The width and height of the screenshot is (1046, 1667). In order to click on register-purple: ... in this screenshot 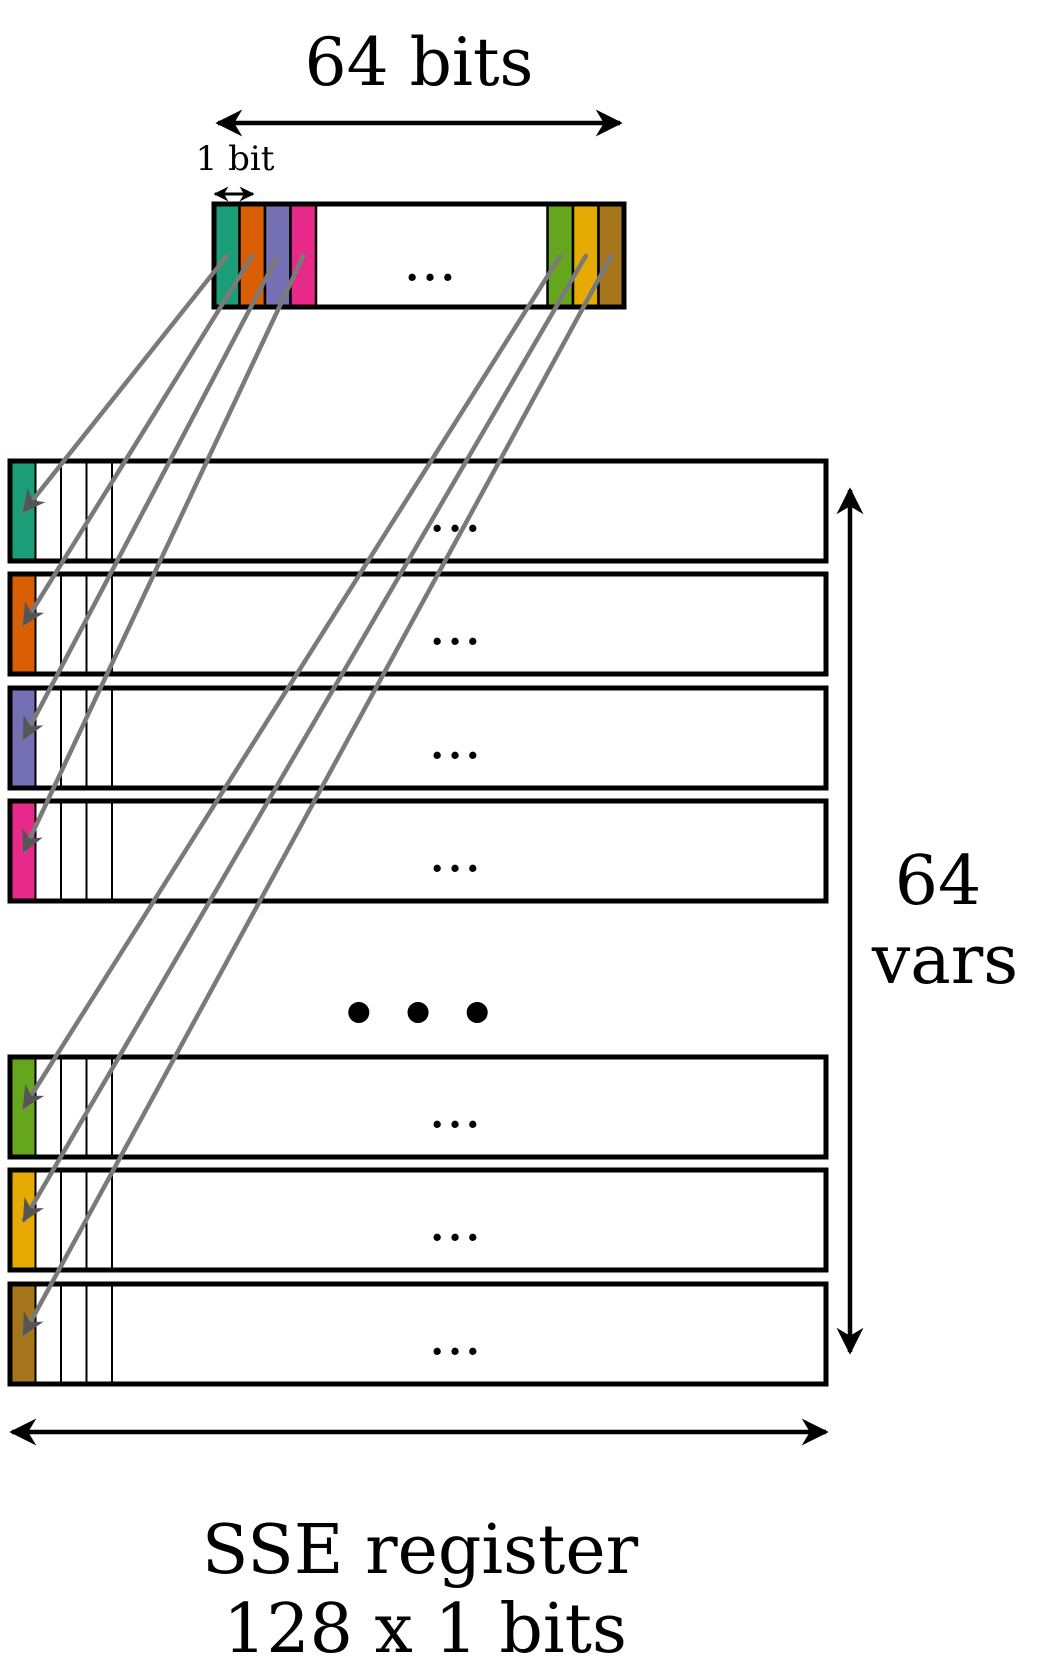, I will do `click(418, 738)`.